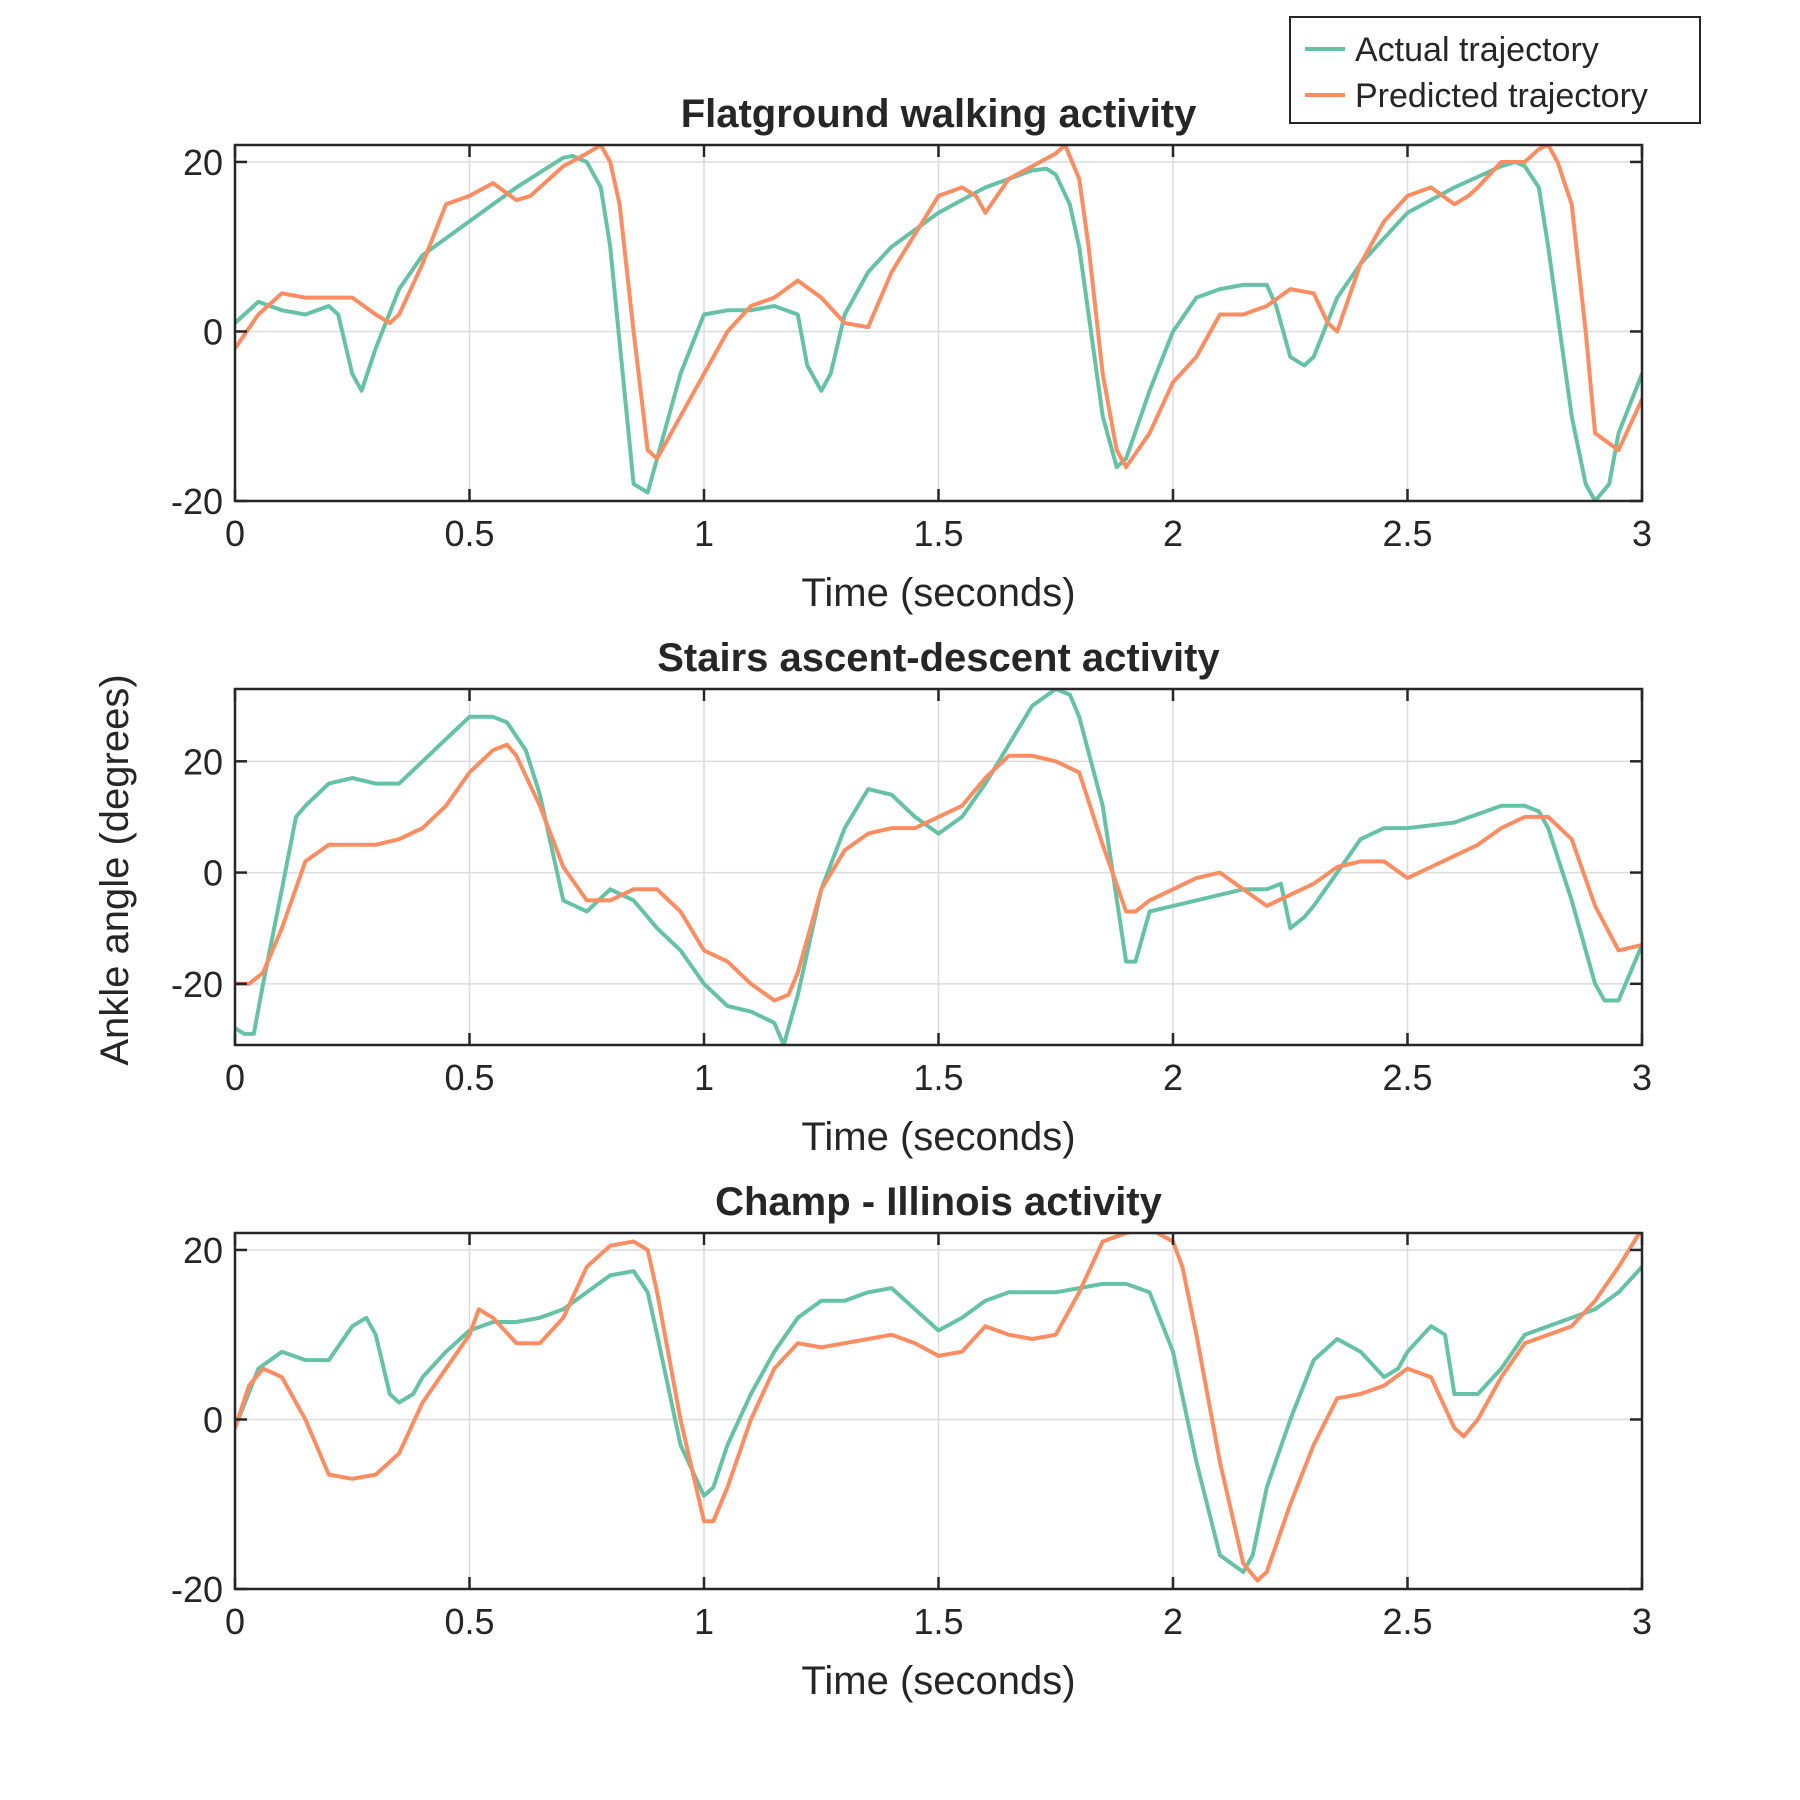 Image resolution: width=1800 pixels, height=1800 pixels. What do you see at coordinates (704, 533) in the screenshot?
I see `flatground-x-tick-label: 1` at bounding box center [704, 533].